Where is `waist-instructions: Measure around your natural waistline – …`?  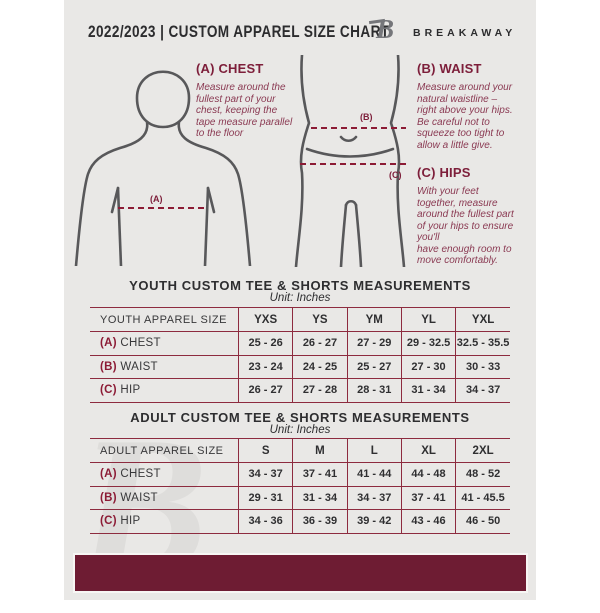
waist-instructions: Measure around your natural waistline – … is located at coordinates (465, 116).